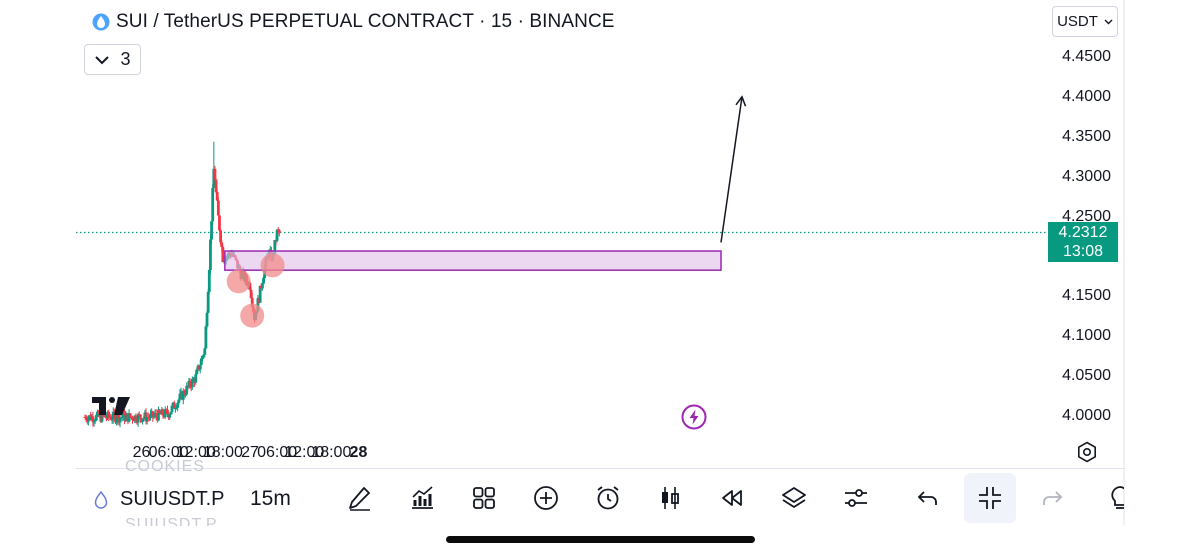  Describe the element at coordinates (1086, 176) in the screenshot. I see `price-tick-label: 4.3000` at that location.